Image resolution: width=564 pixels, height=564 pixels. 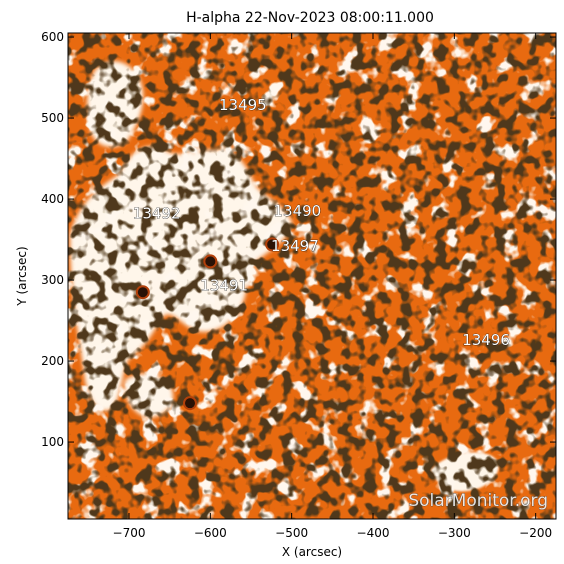 I want to click on active-region-label-13490: 13490, so click(x=298, y=211).